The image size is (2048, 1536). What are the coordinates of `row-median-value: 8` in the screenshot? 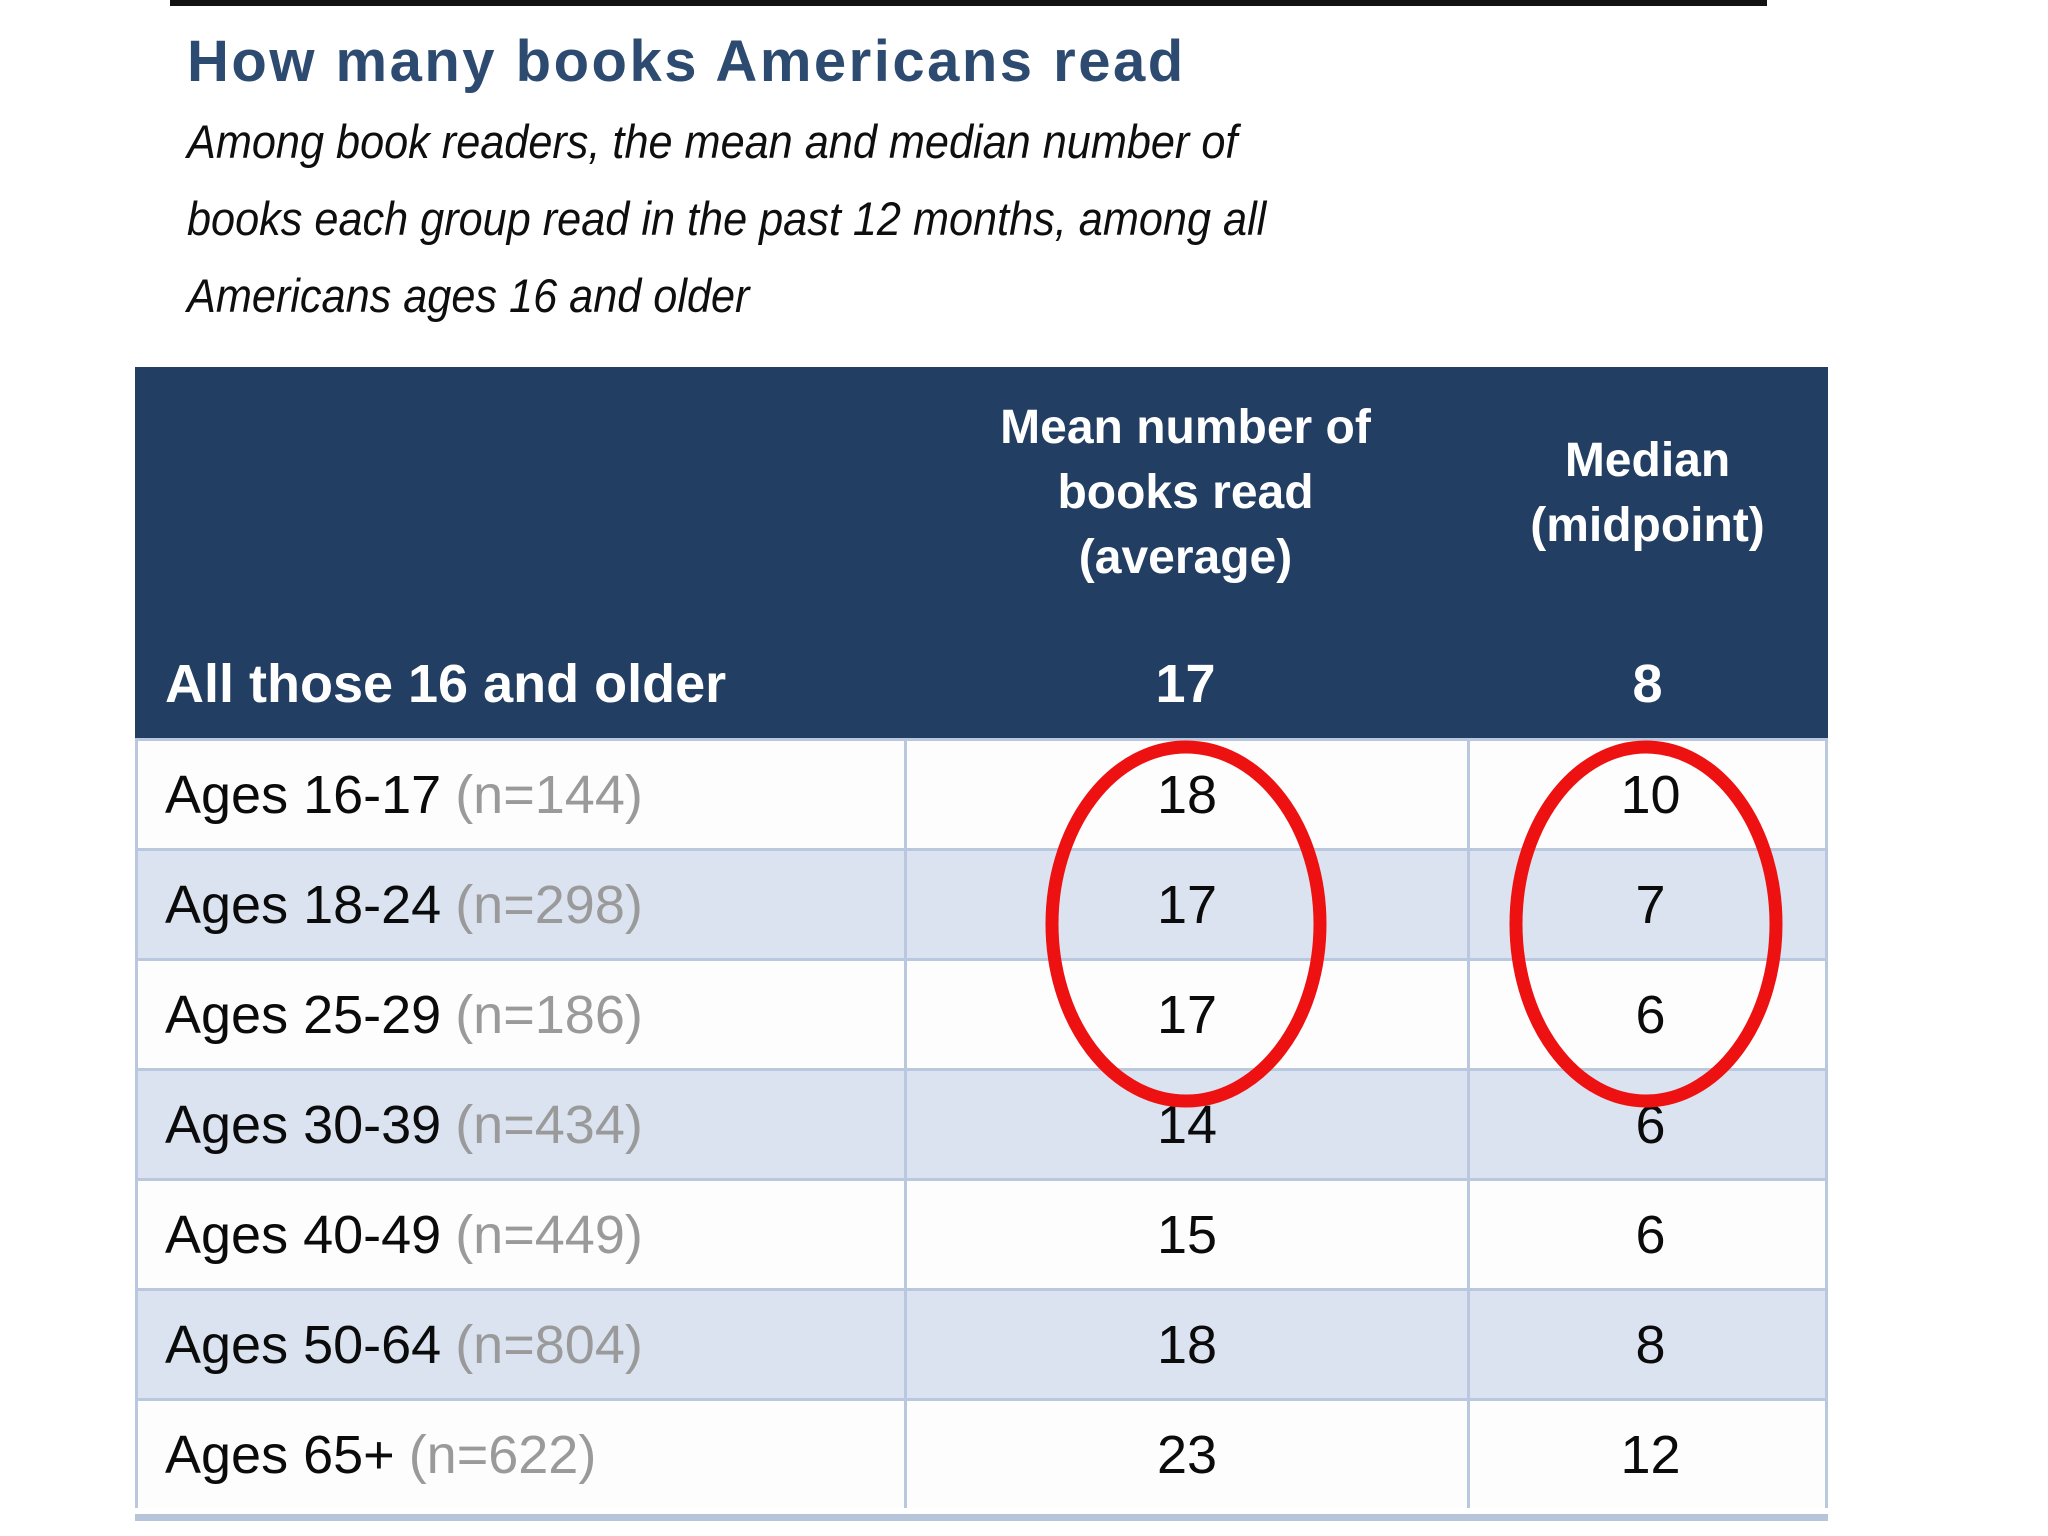 It's located at (1649, 1344).